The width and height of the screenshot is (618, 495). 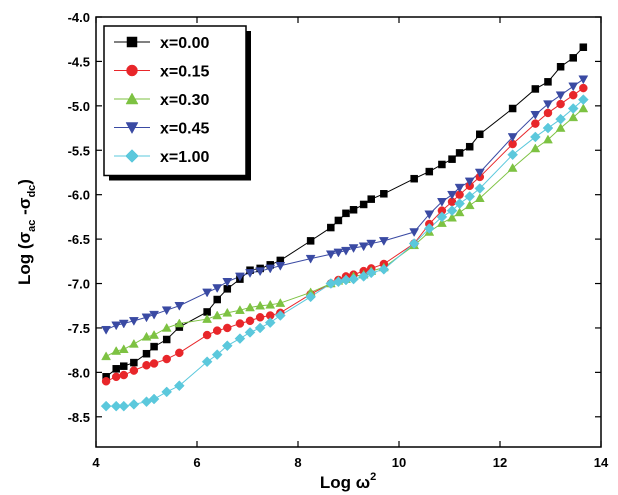 What do you see at coordinates (32, 191) in the screenshot?
I see `y-label-sub: dc` at bounding box center [32, 191].